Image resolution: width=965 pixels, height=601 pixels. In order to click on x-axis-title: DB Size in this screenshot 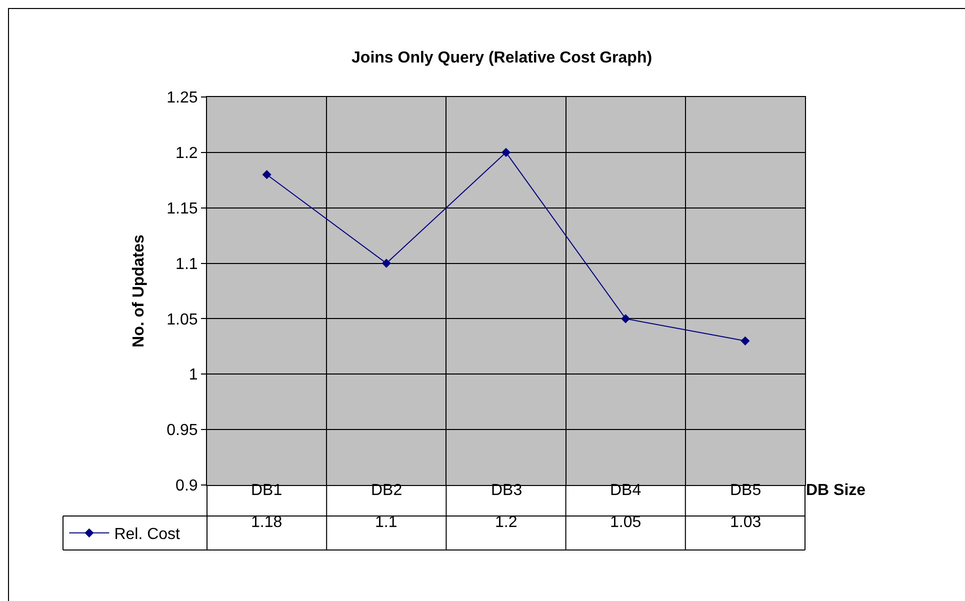, I will do `click(836, 490)`.